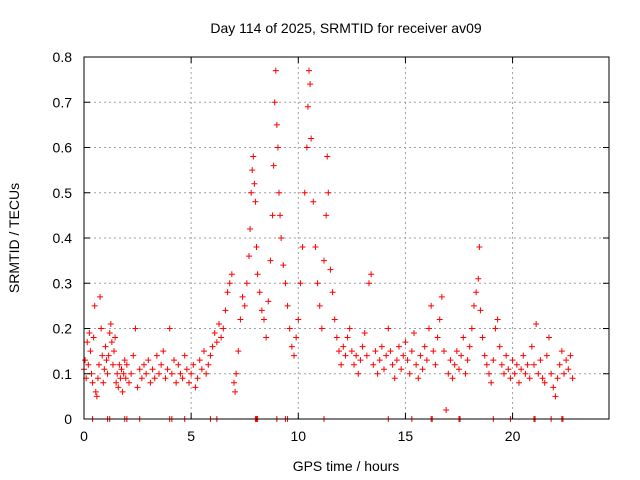  What do you see at coordinates (63, 238) in the screenshot?
I see `y-tick-labels: 0 0.1 0.2 0.3 0.4 0.5 0.6 0.7 0.8` at bounding box center [63, 238].